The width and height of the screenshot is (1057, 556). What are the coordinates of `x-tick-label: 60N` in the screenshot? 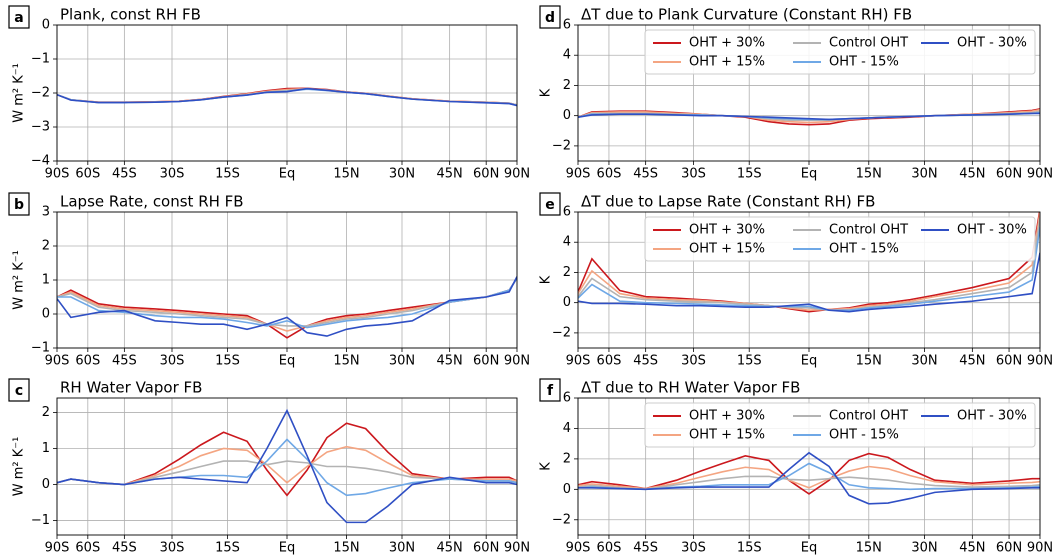 It's located at (486, 361).